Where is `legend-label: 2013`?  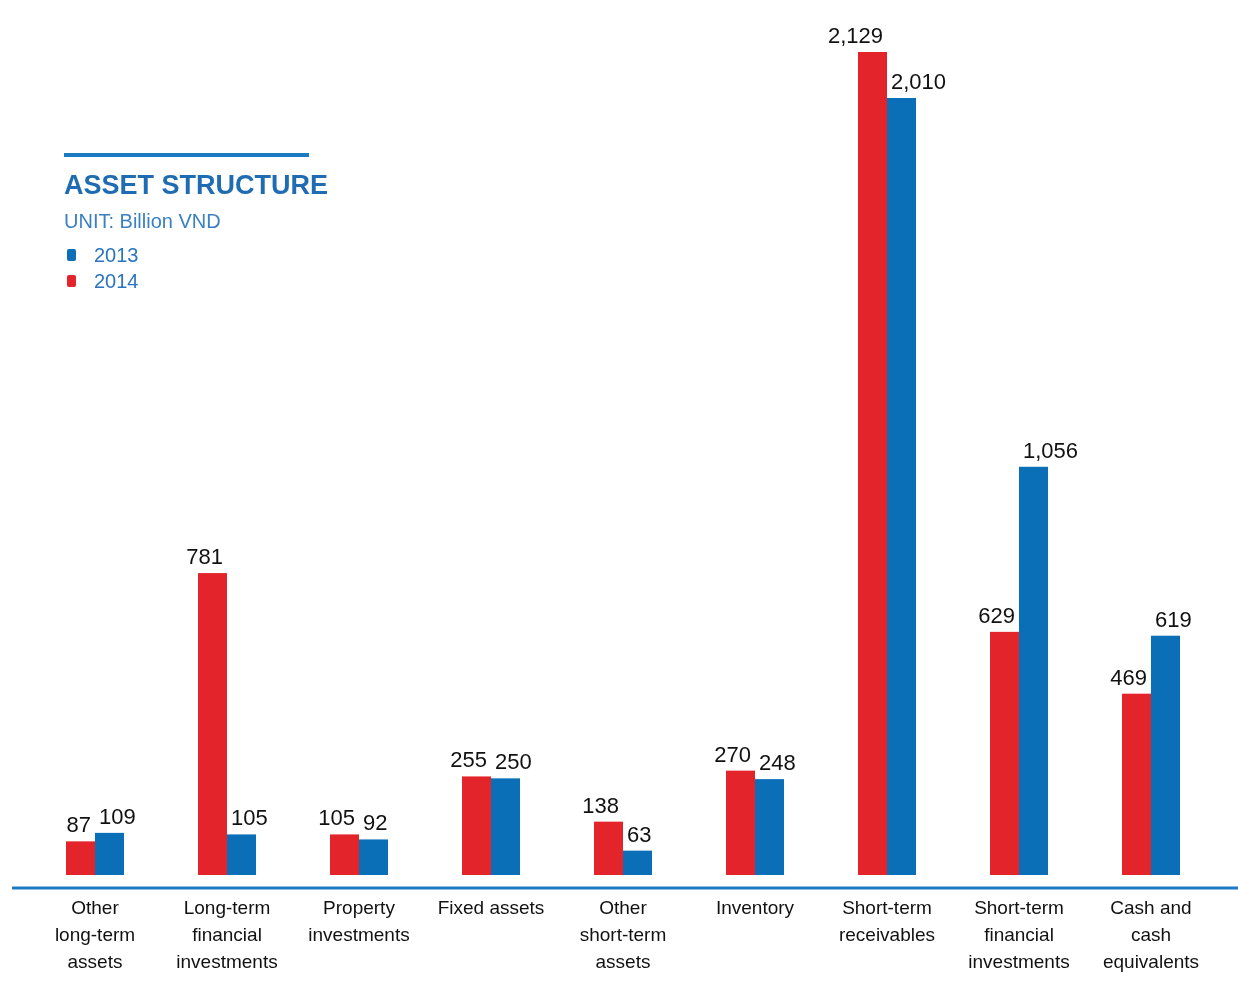
legend-label: 2013 is located at coordinates (116, 255).